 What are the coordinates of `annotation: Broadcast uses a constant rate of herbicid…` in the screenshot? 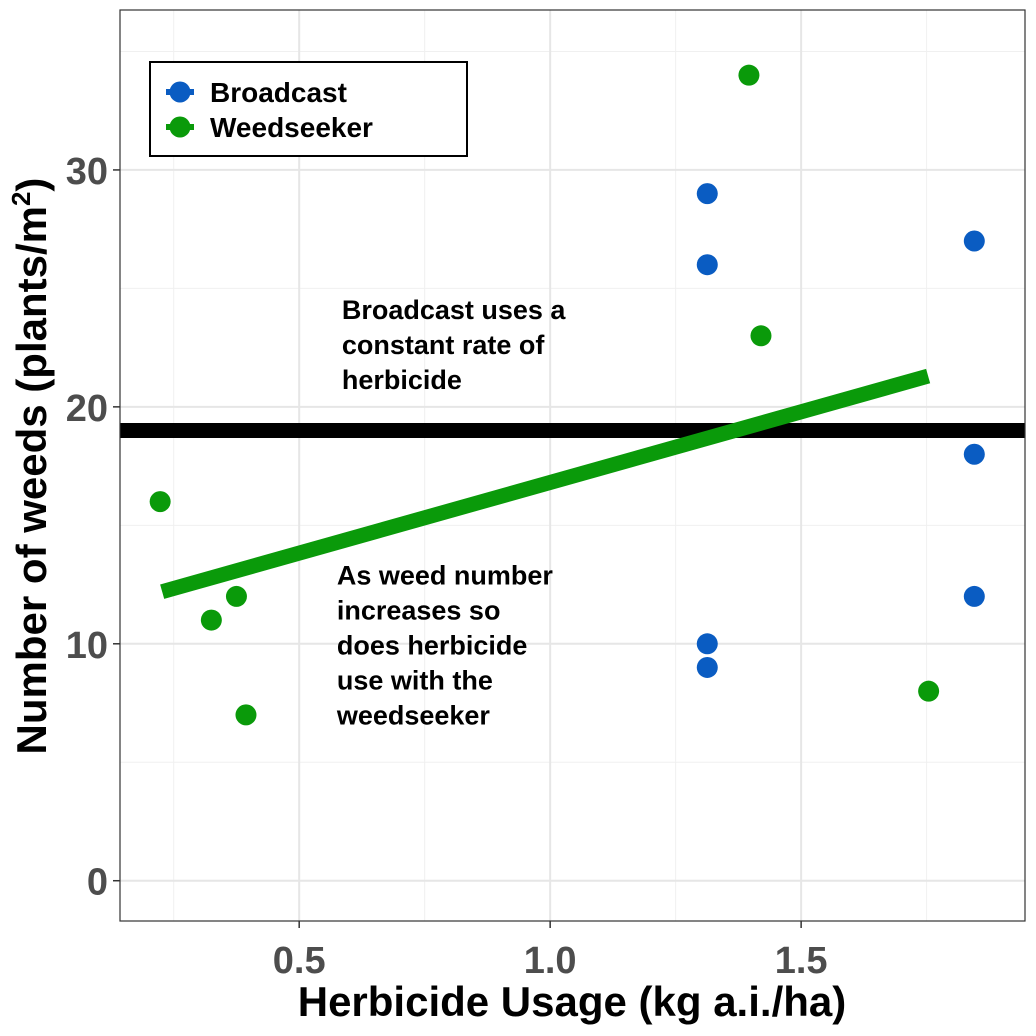 It's located at (454, 345).